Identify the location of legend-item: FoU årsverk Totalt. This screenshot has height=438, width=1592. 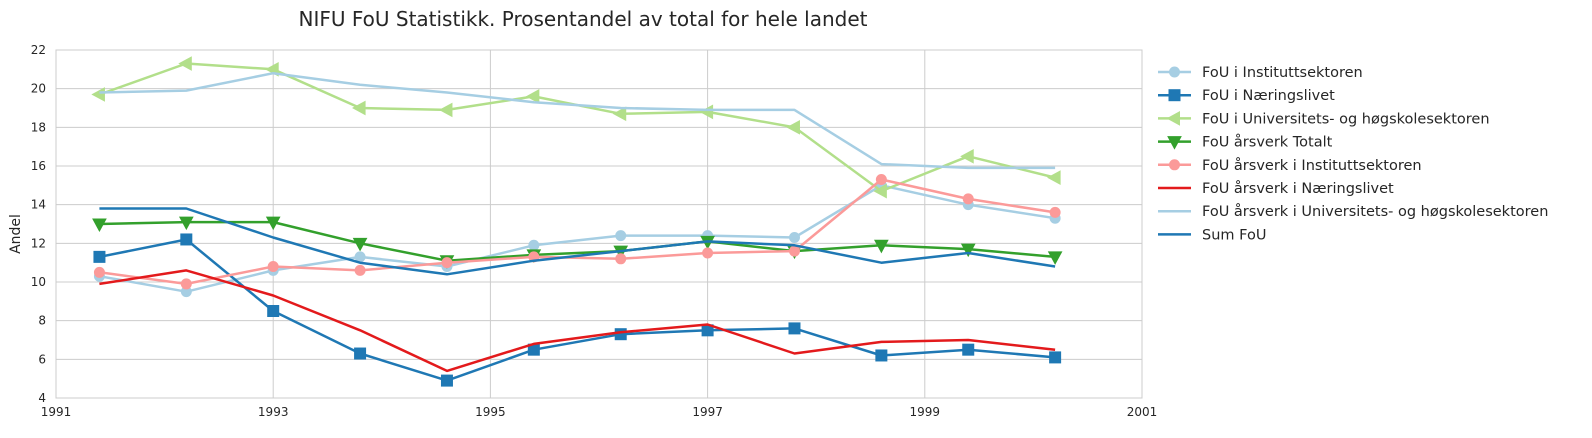
(1245, 142).